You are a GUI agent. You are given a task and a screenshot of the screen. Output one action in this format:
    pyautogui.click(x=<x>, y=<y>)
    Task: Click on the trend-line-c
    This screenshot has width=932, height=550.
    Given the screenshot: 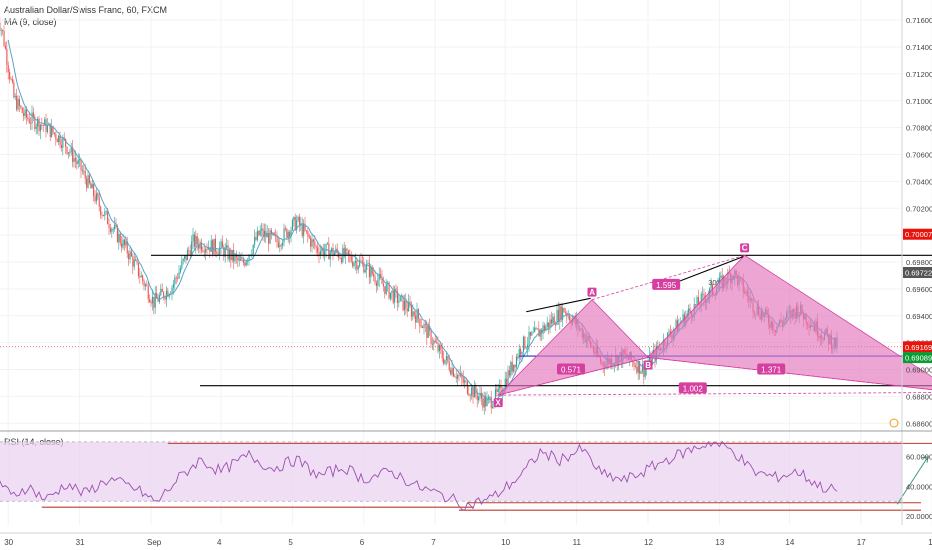 What is the action you would take?
    pyautogui.click(x=712, y=269)
    